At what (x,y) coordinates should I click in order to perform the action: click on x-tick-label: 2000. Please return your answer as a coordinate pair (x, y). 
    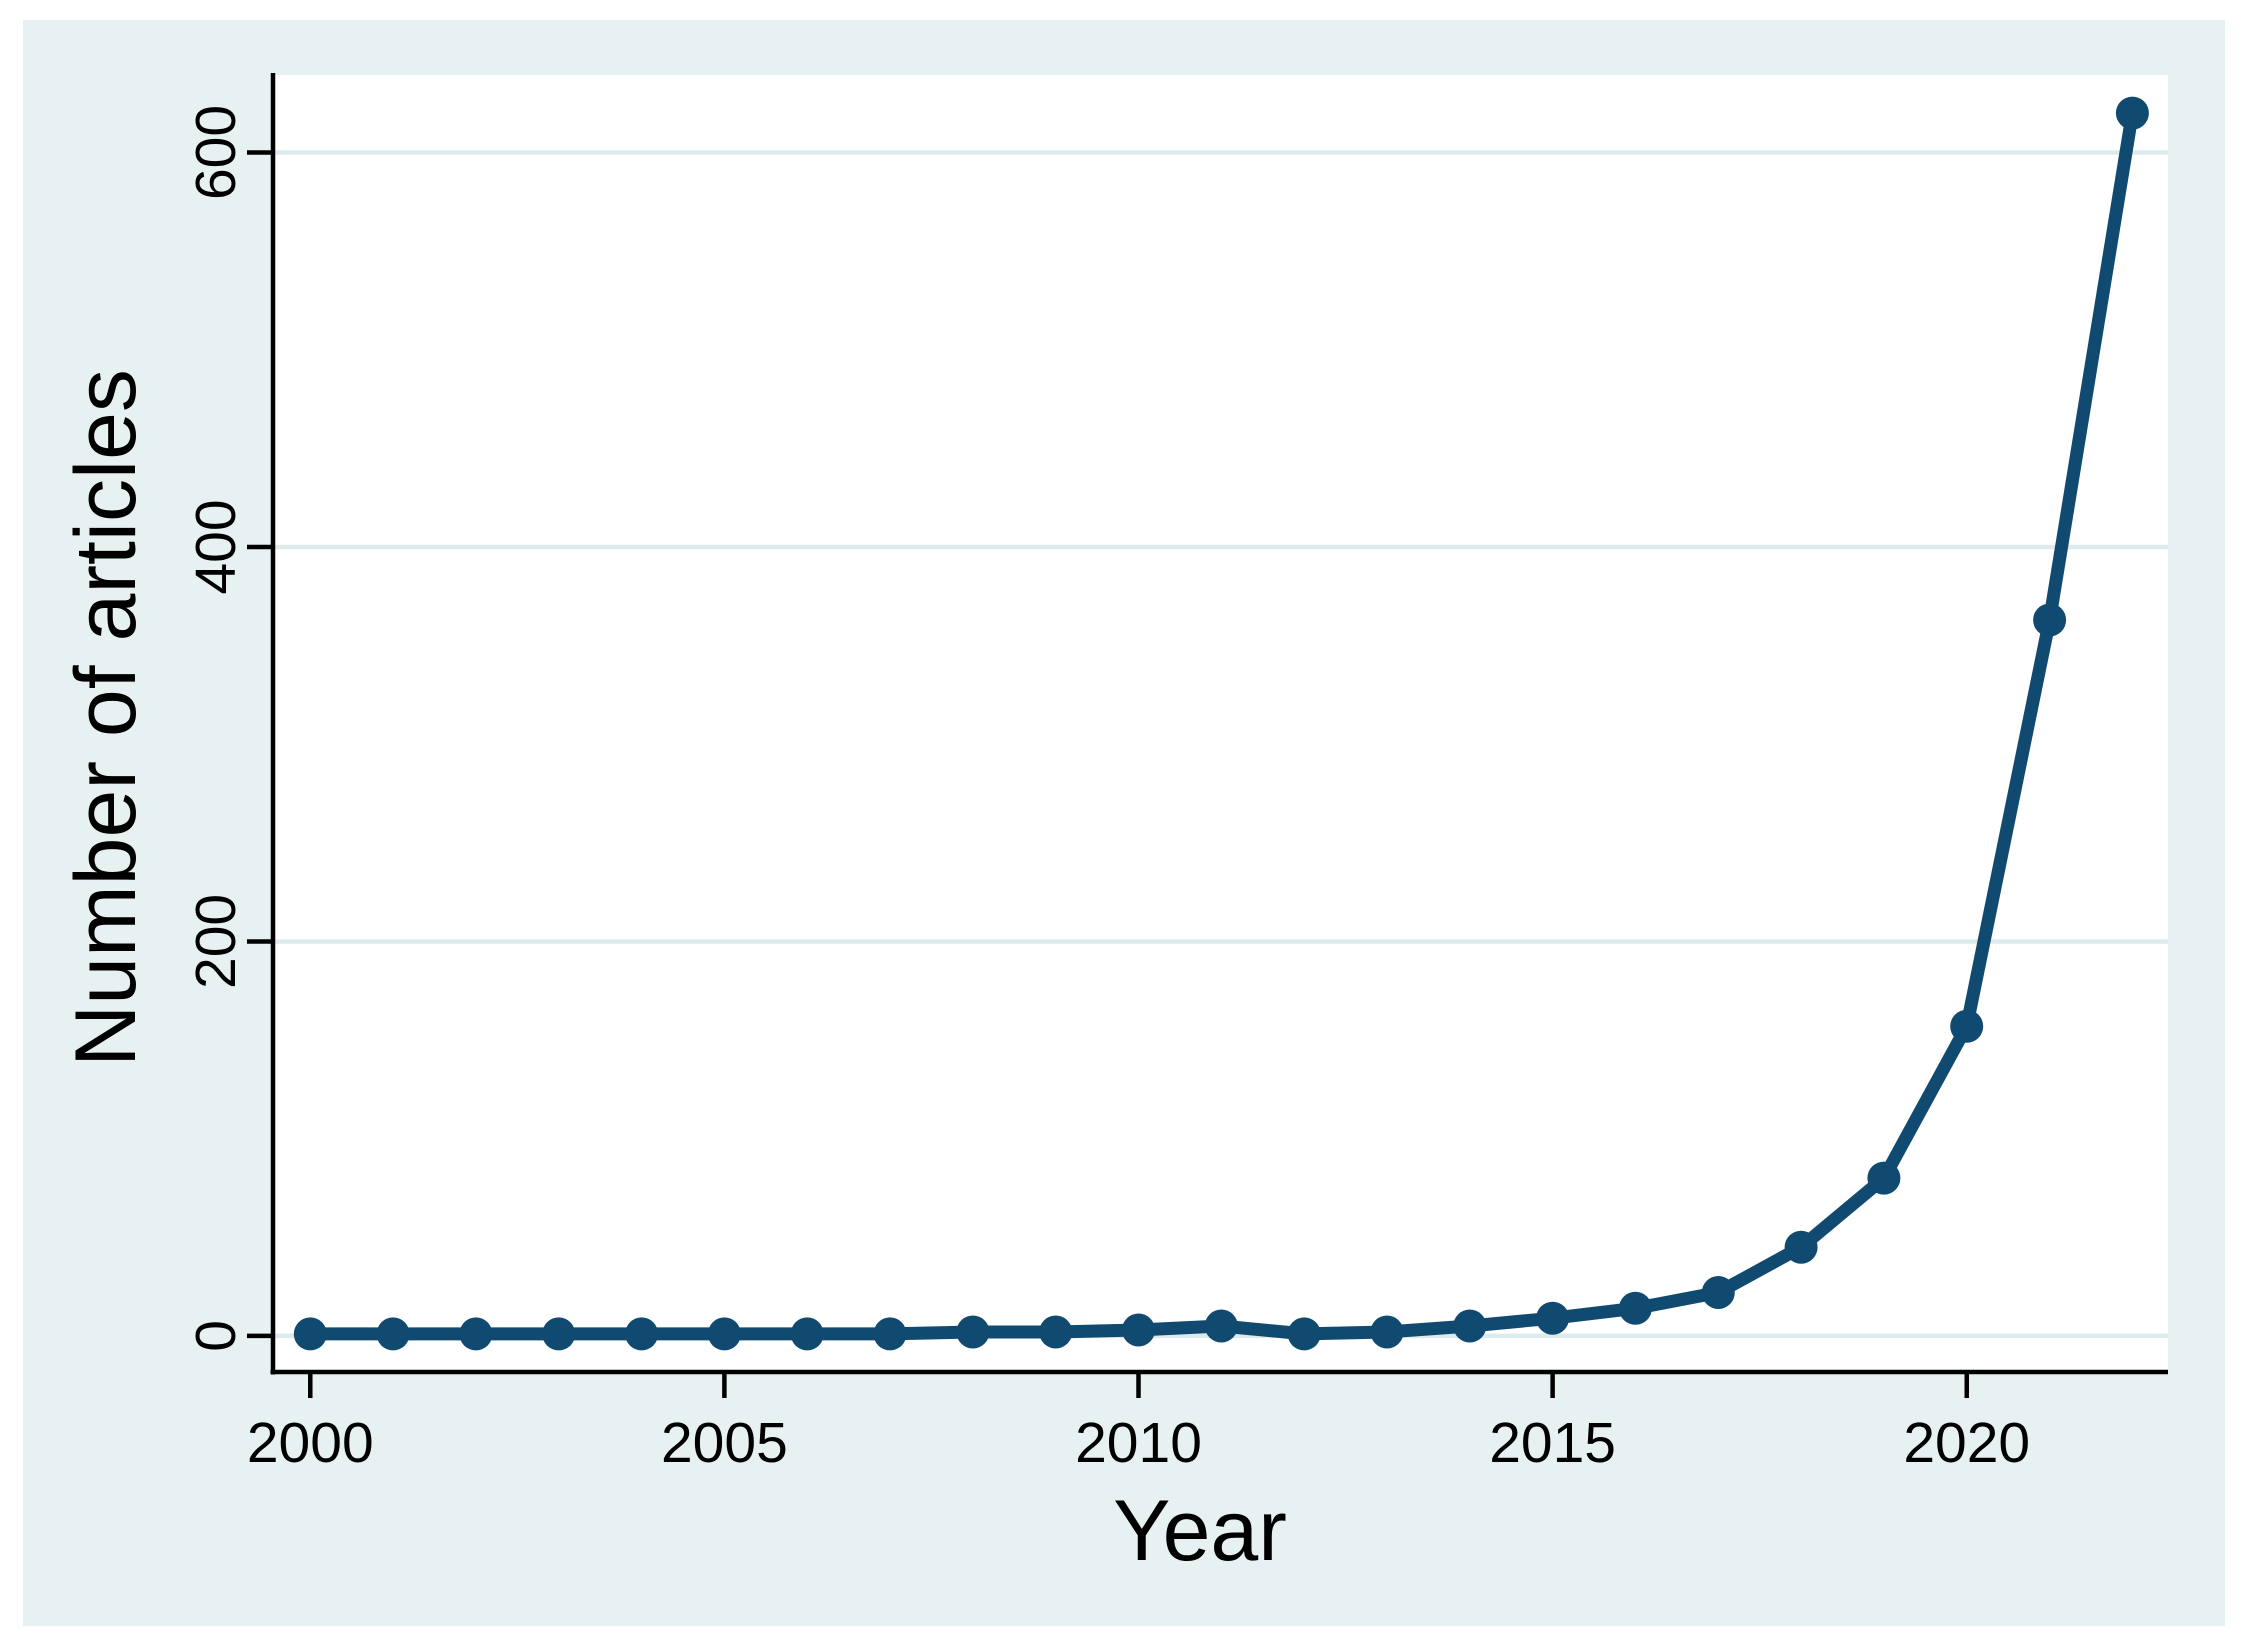
    Looking at the image, I should click on (310, 1443).